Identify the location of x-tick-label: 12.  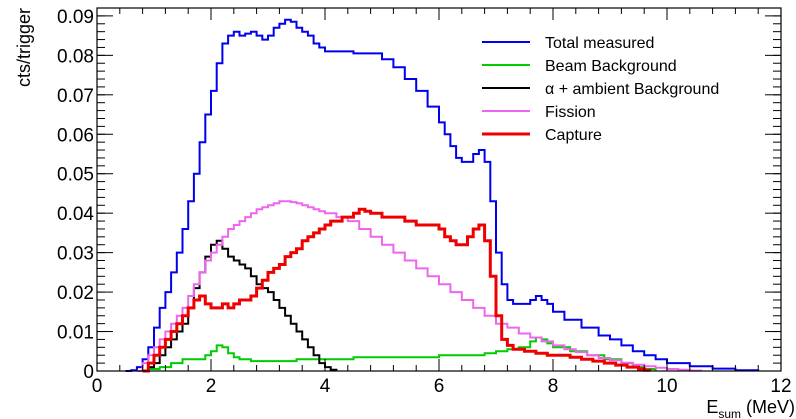
(780, 386).